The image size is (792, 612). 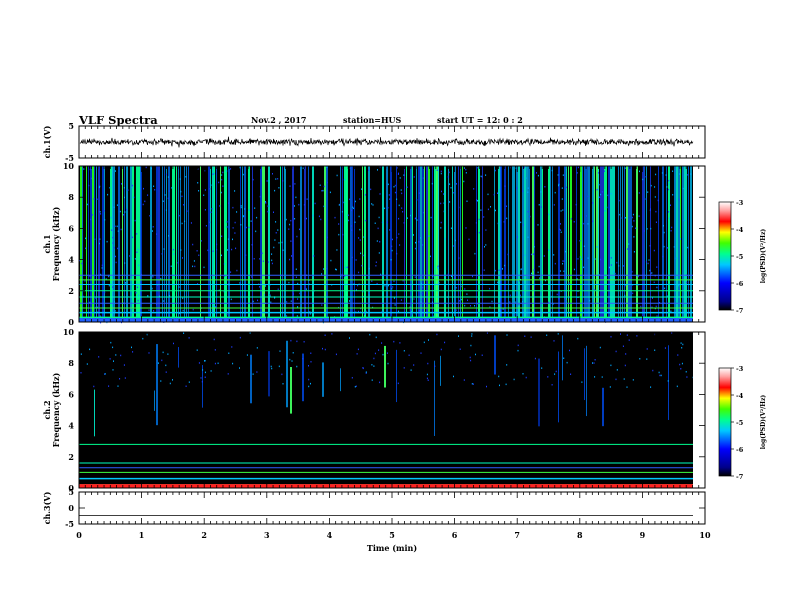 I want to click on ch1-waveform-ylabel: ch.1(V), so click(x=47, y=141).